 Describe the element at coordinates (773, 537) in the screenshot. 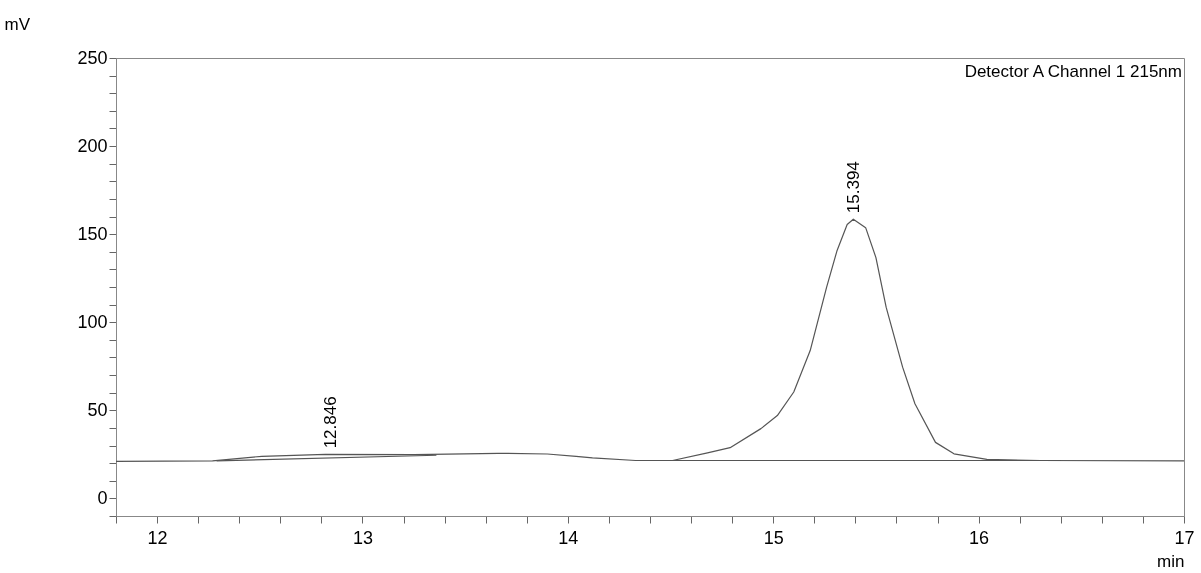

I see `x-tick-label: 15` at that location.